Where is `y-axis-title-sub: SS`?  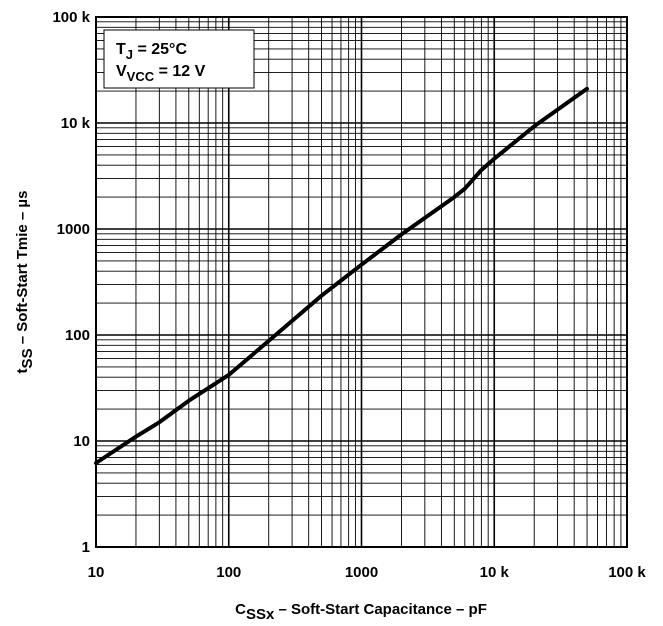 y-axis-title-sub: SS is located at coordinates (27, 358).